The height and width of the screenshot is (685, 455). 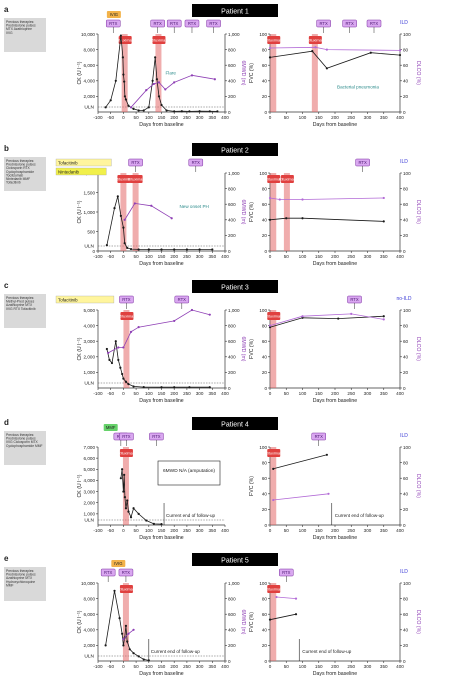 What do you see at coordinates (190, 515) in the screenshot?
I see `annotation: Current end of follow-up` at bounding box center [190, 515].